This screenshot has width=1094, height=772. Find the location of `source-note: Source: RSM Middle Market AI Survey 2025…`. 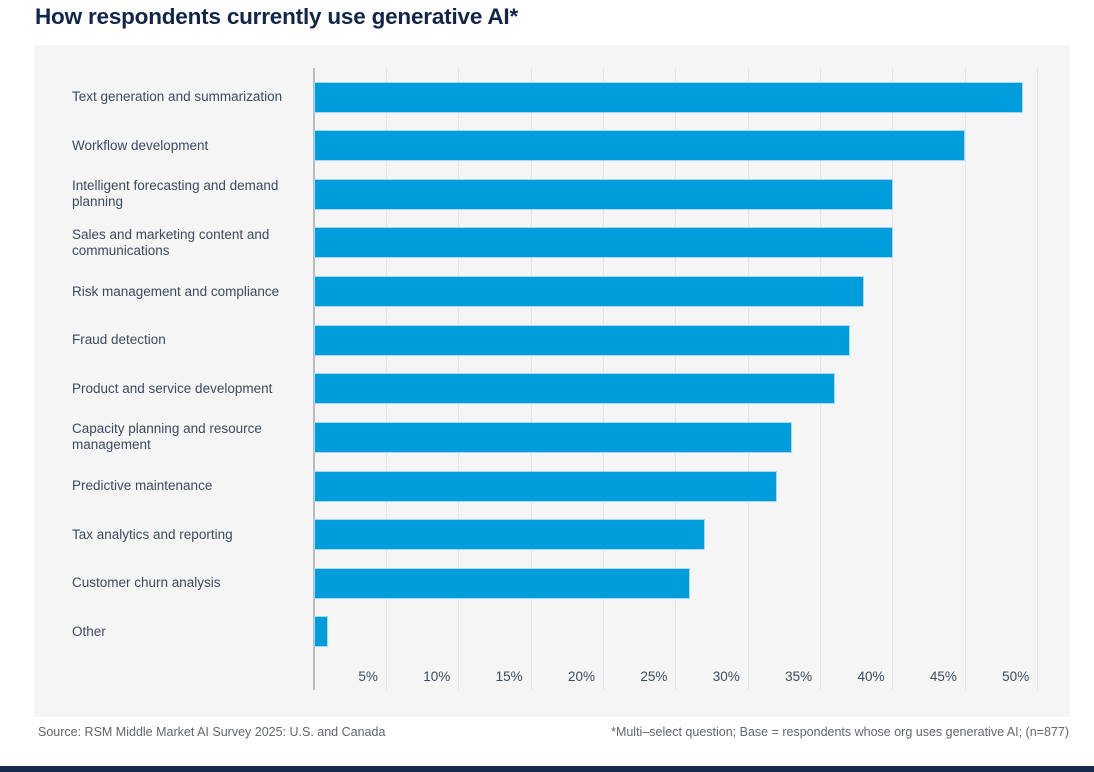

source-note: Source: RSM Middle Market AI Survey 2025… is located at coordinates (212, 732).